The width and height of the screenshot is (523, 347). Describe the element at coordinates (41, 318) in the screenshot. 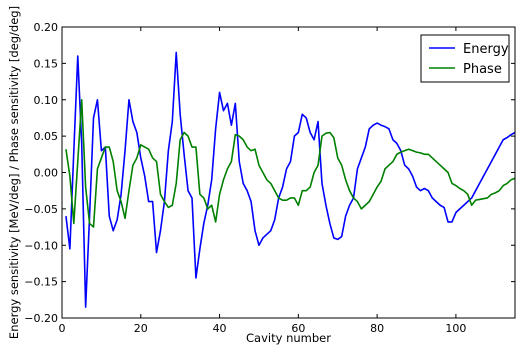

I see `y-tick-label: −0.20` at that location.